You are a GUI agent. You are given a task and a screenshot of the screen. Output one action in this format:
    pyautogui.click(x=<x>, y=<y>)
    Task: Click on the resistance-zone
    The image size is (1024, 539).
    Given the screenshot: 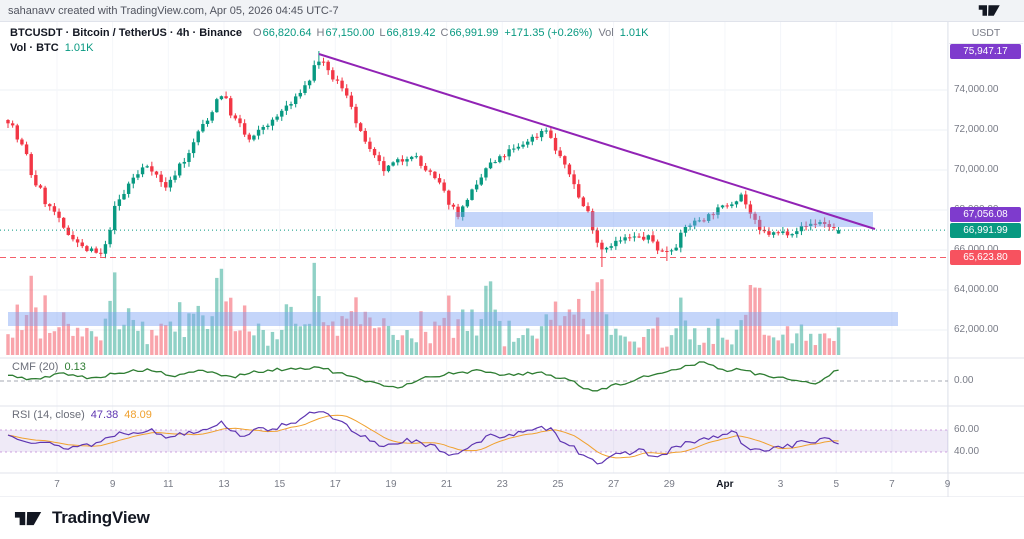 What is the action you would take?
    pyautogui.click(x=664, y=219)
    